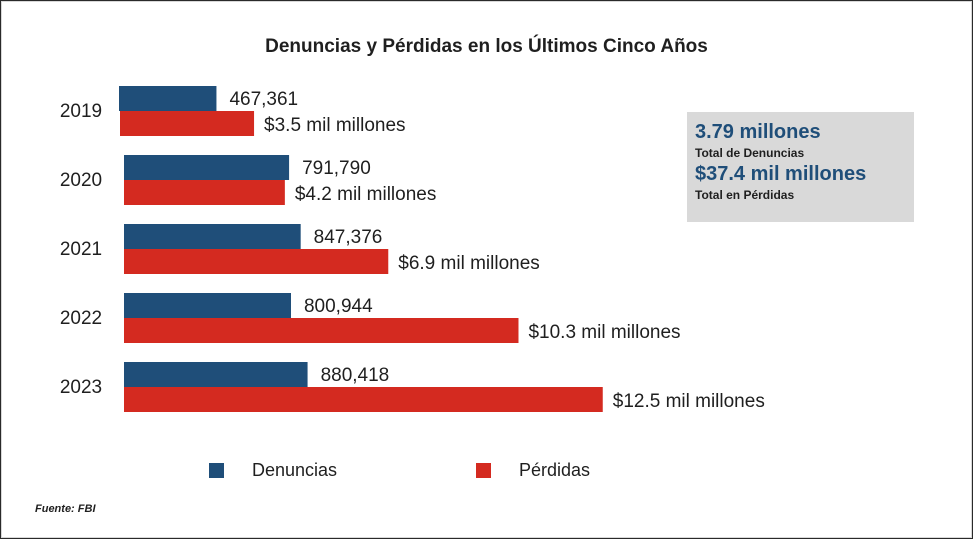 The image size is (973, 539). I want to click on bar-denuncias-2019, so click(168, 98).